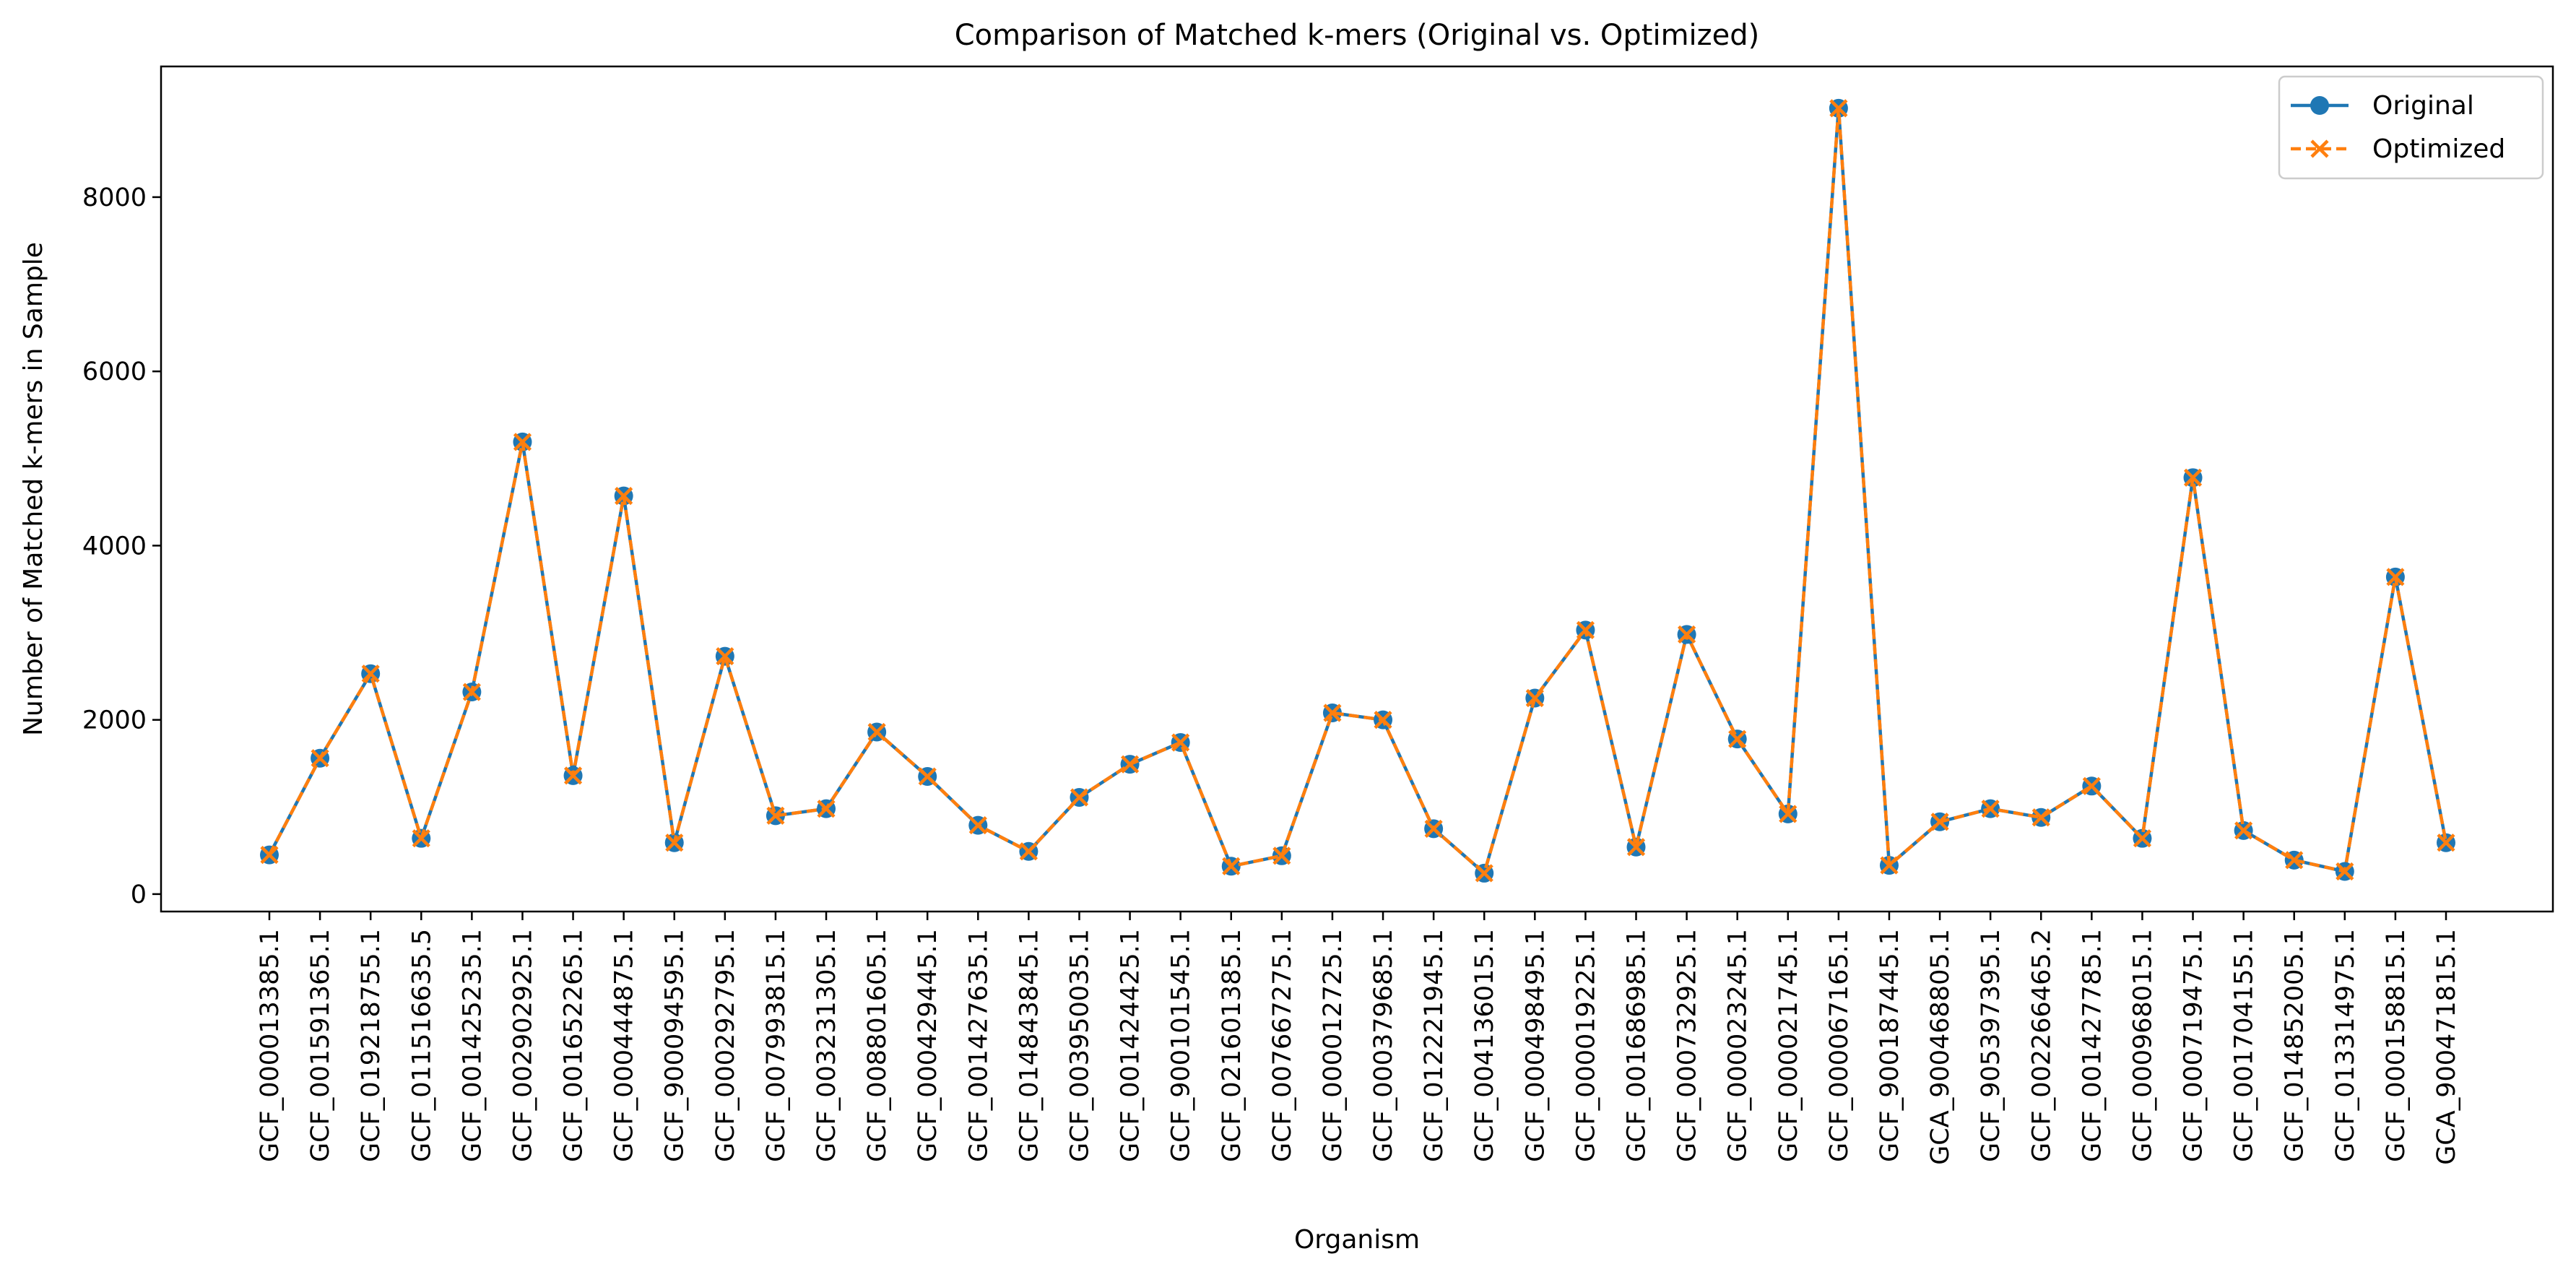  Describe the element at coordinates (2396, 1045) in the screenshot. I see `x-tick-label: GCF_000158815.1` at that location.